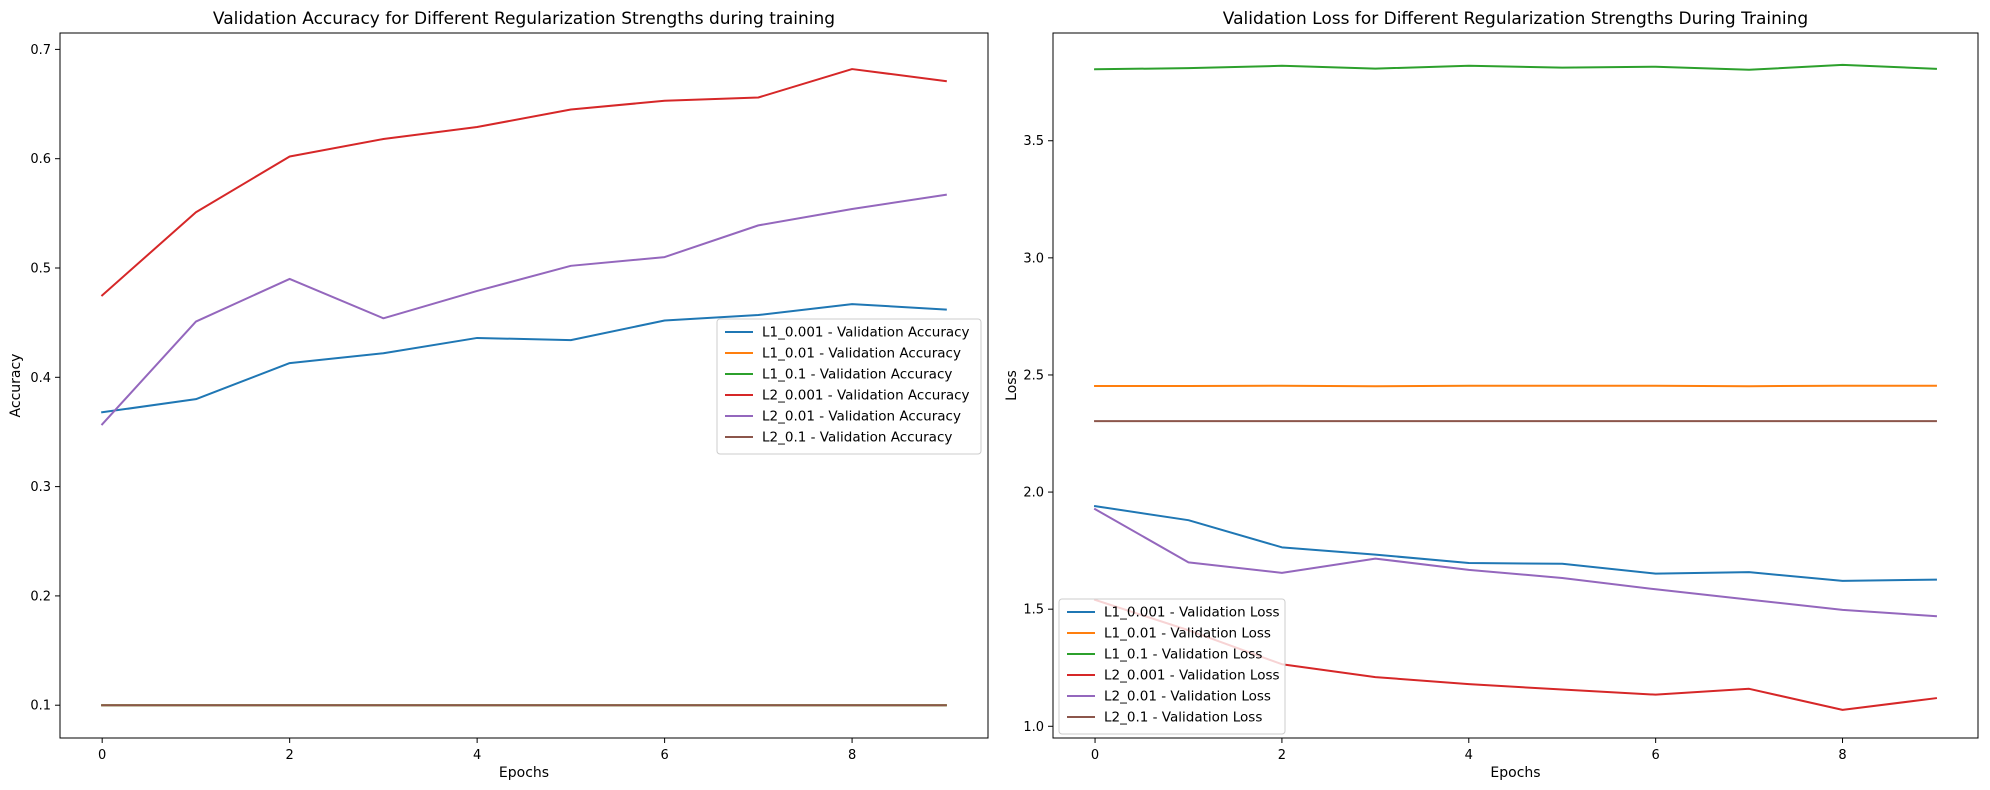  Describe the element at coordinates (40, 706) in the screenshot. I see `y-tick-label: 0.1` at that location.